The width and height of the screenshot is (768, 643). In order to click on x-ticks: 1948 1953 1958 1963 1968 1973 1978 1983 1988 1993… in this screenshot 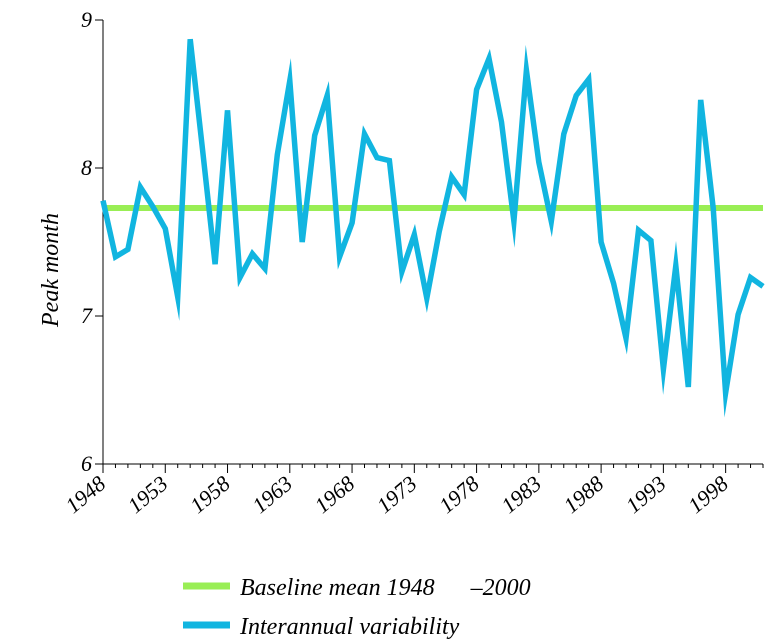, I will do `click(412, 491)`.